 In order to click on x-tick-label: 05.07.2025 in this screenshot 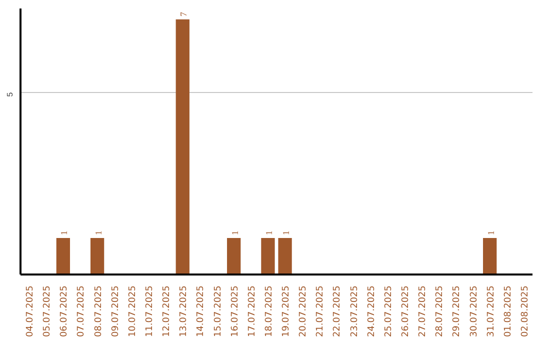, I will do `click(47, 312)`.